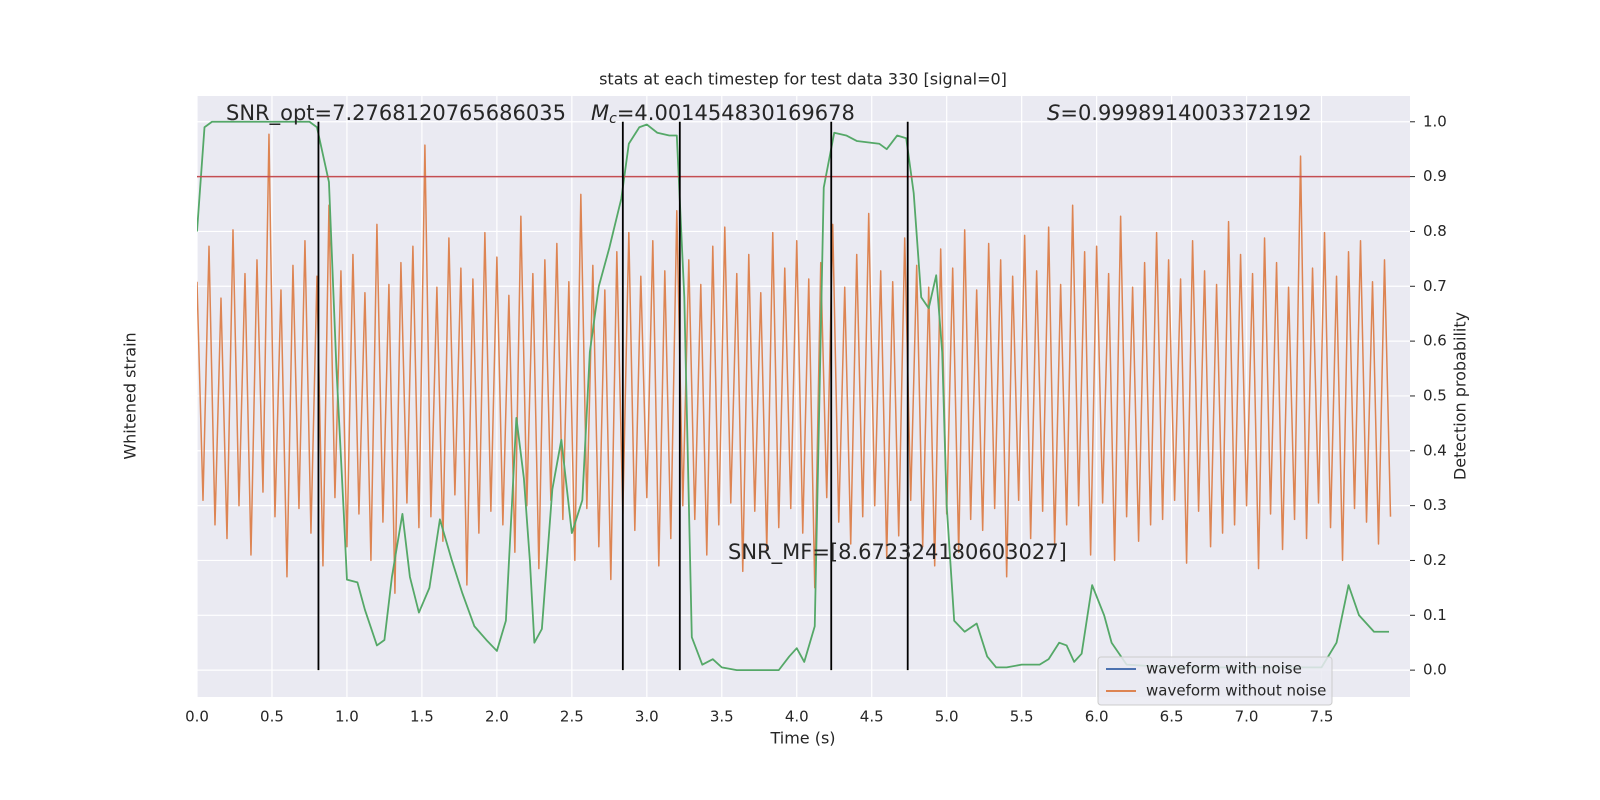 This screenshot has width=1600, height=800. What do you see at coordinates (1215, 681) in the screenshot?
I see `legend-box` at bounding box center [1215, 681].